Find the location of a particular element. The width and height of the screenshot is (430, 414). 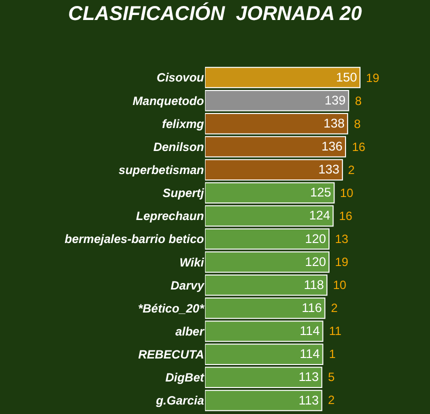

chart-title: CLASIFICACIÓN JORNADA 20 is located at coordinates (215, 14).